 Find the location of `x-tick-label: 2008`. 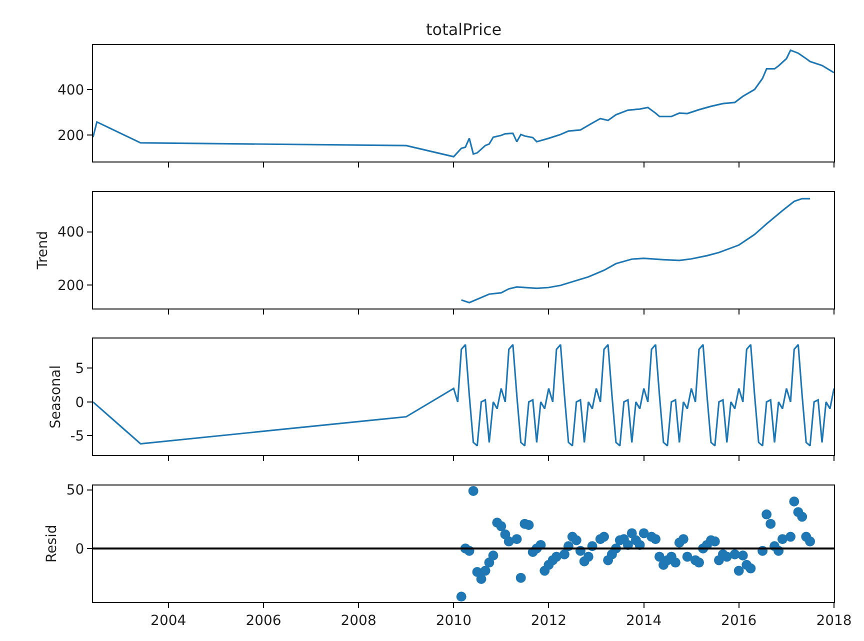

x-tick-label: 2008 is located at coordinates (358, 620).